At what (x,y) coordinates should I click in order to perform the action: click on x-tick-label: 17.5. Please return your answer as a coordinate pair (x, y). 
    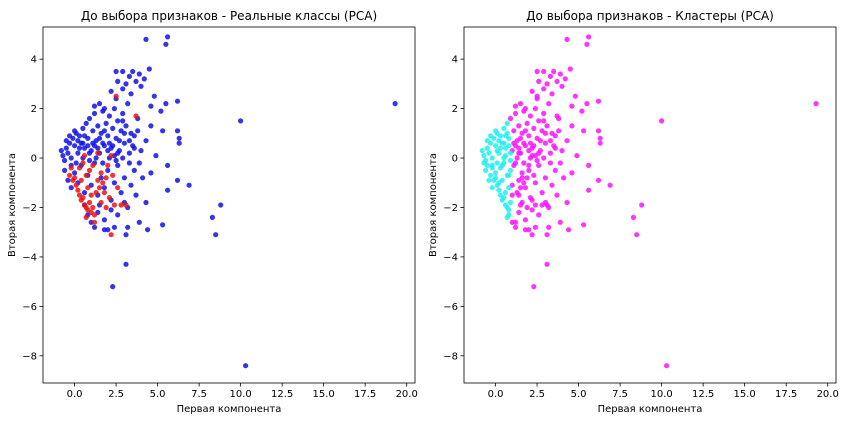
    Looking at the image, I should click on (786, 394).